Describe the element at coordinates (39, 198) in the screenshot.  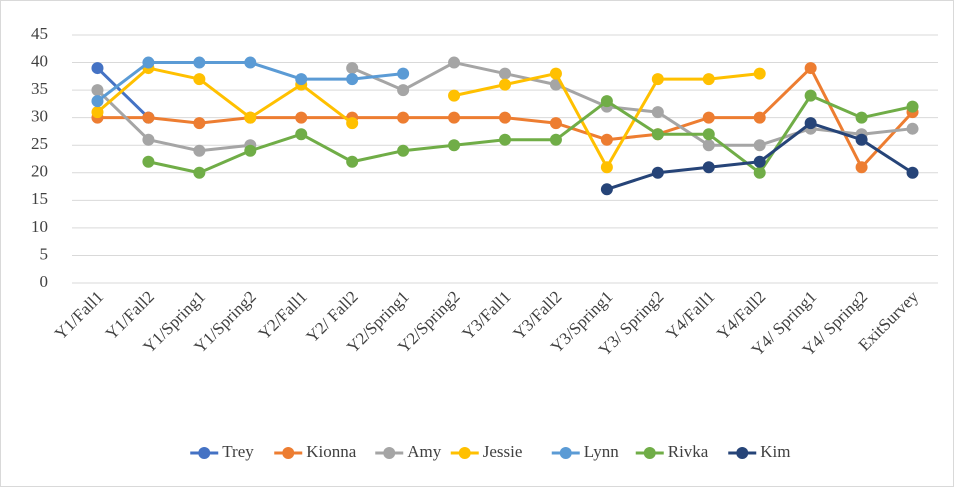
I see `y-tick-label: 15` at that location.